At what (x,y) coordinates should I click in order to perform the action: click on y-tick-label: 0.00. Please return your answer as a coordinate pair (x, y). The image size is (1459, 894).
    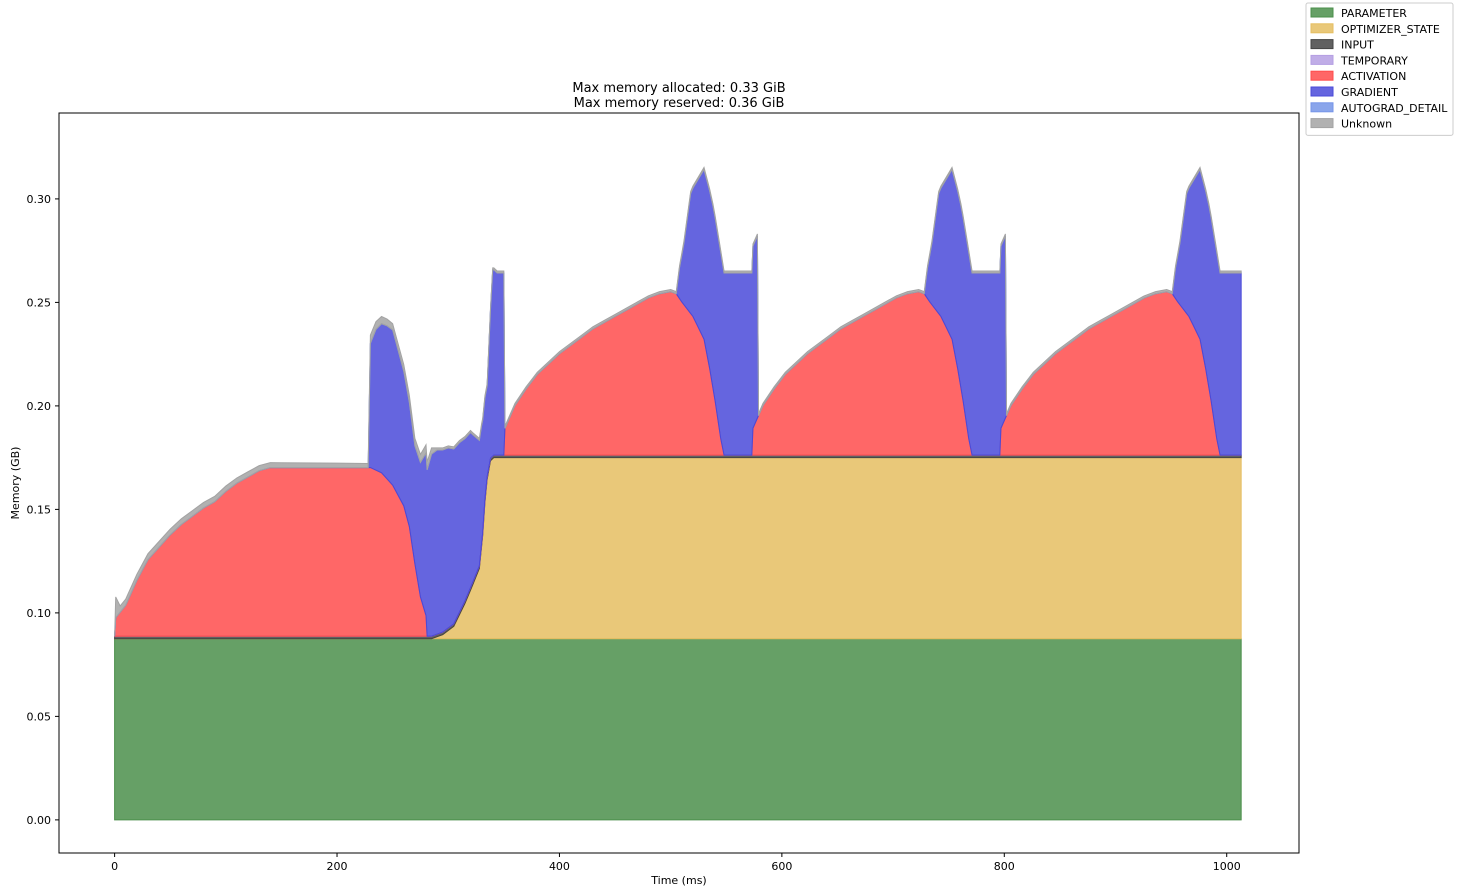
    Looking at the image, I should click on (39, 820).